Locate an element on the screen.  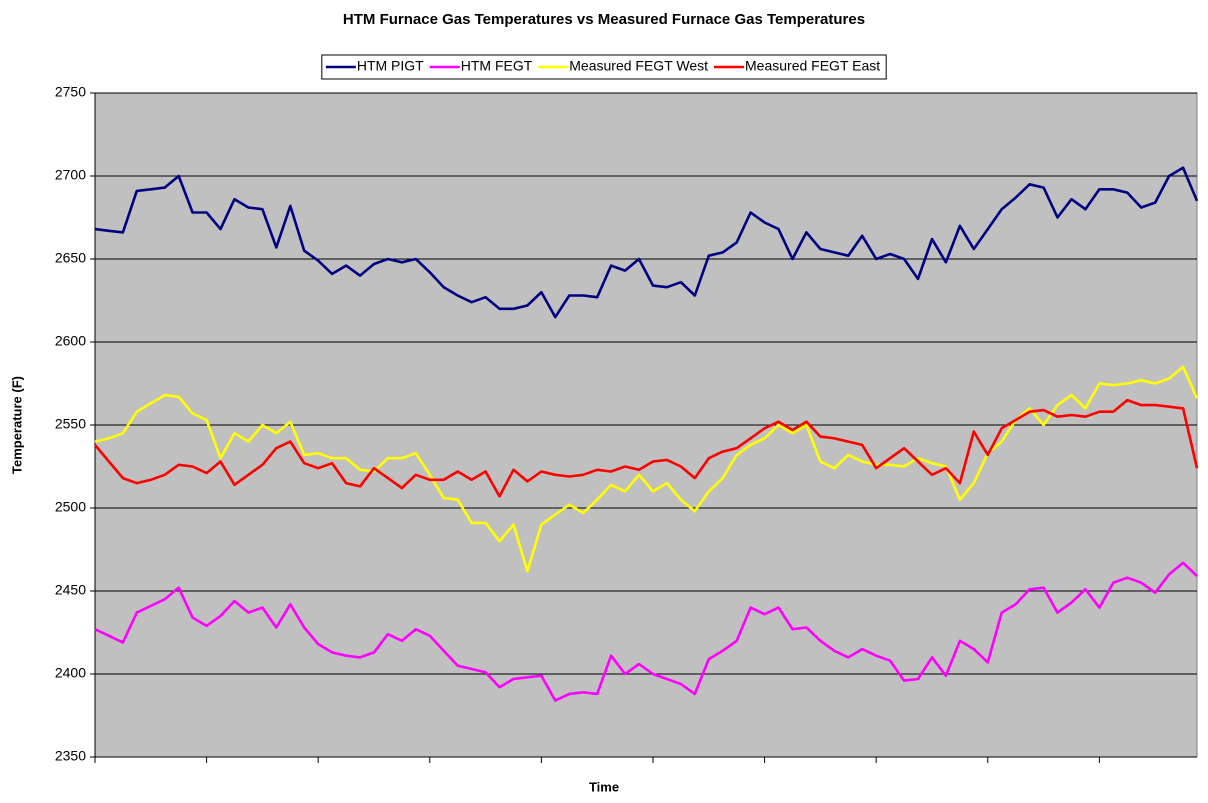
y-tick-label: 2700 is located at coordinates (70, 175).